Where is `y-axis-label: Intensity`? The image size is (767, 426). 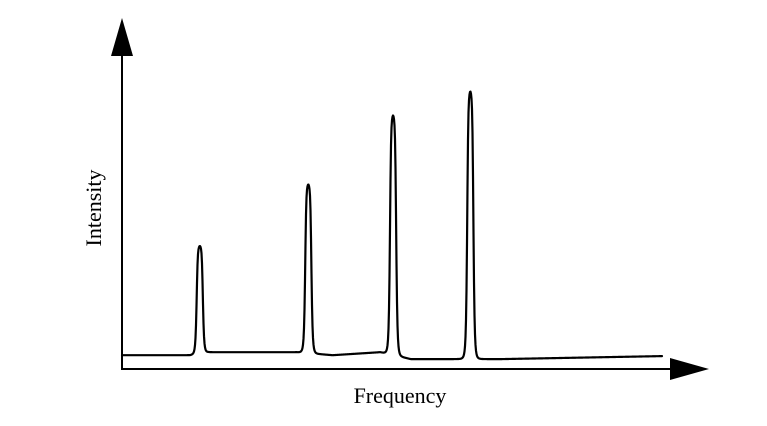 y-axis-label: Intensity is located at coordinates (93, 208).